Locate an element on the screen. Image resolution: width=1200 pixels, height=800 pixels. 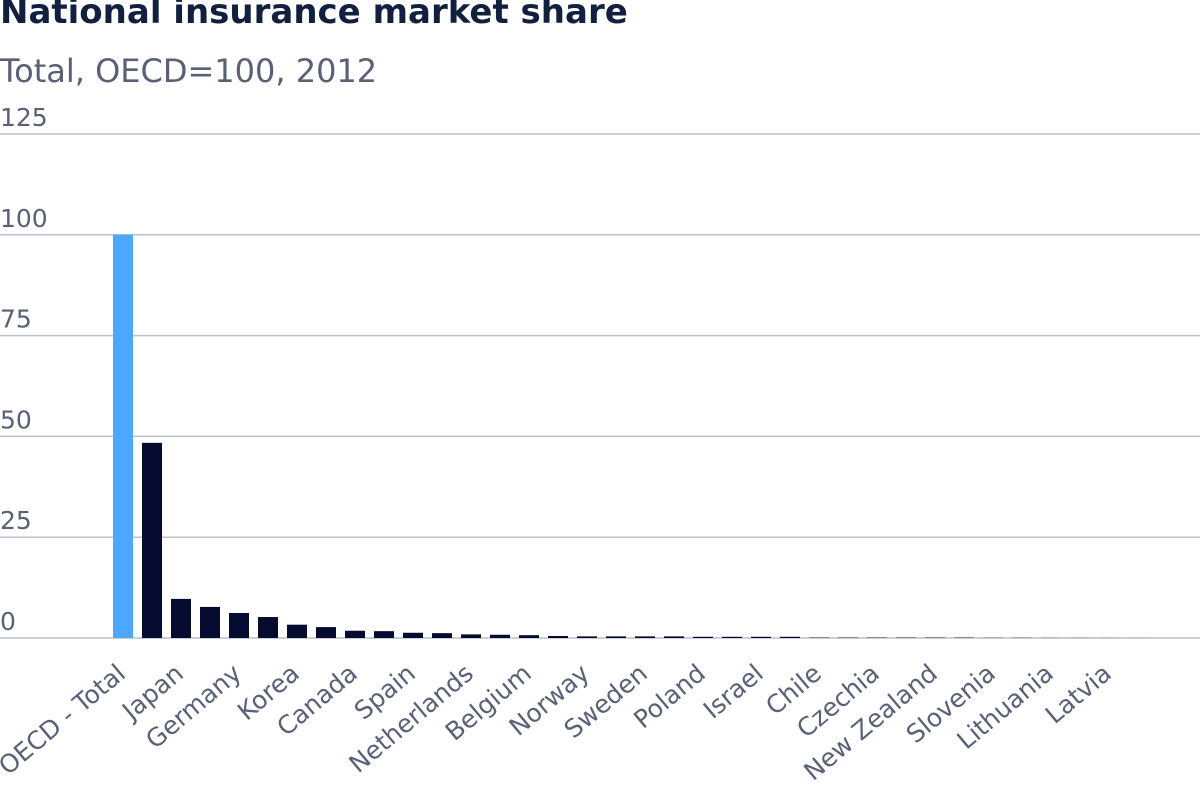
y-tick-label: 0 is located at coordinates (8, 621).